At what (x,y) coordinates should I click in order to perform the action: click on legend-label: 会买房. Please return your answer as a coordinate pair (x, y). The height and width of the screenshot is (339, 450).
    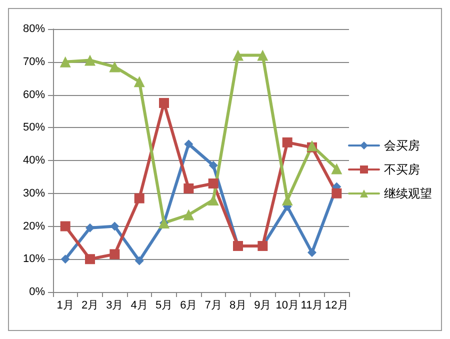
    Looking at the image, I should click on (402, 145).